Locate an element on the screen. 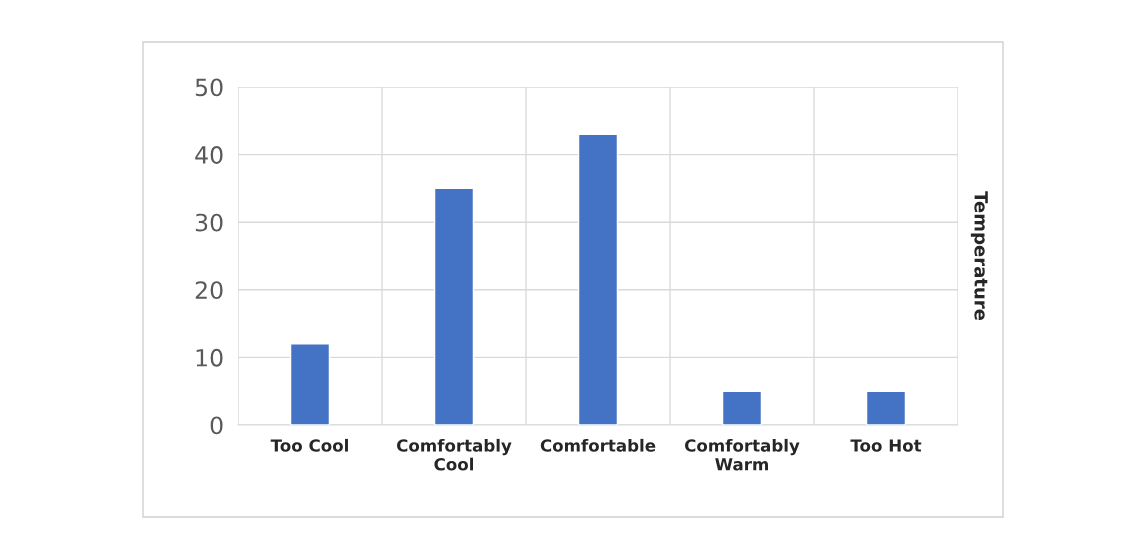 This screenshot has width=1146, height=545. y-tick-label: 0 is located at coordinates (216, 425).